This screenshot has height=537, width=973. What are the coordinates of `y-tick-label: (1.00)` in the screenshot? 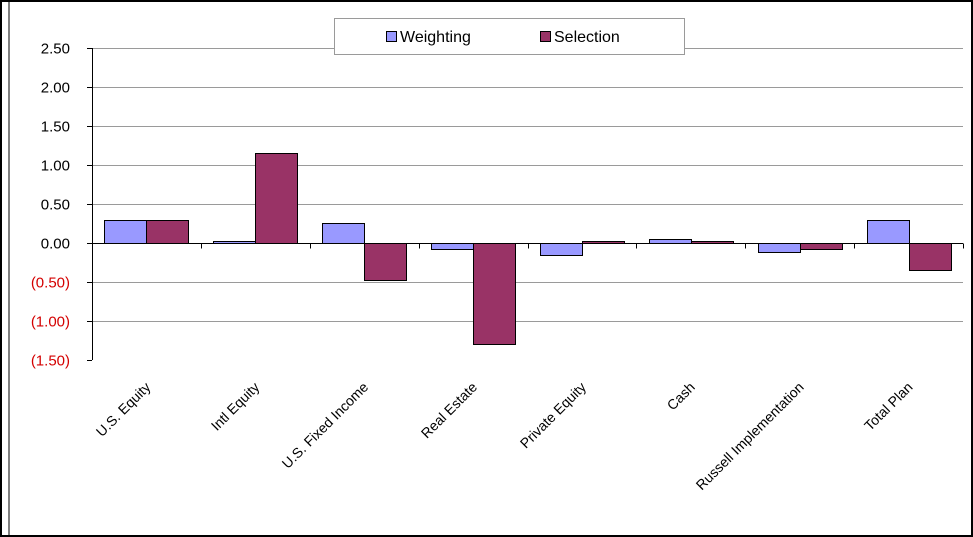 It's located at (50, 322).